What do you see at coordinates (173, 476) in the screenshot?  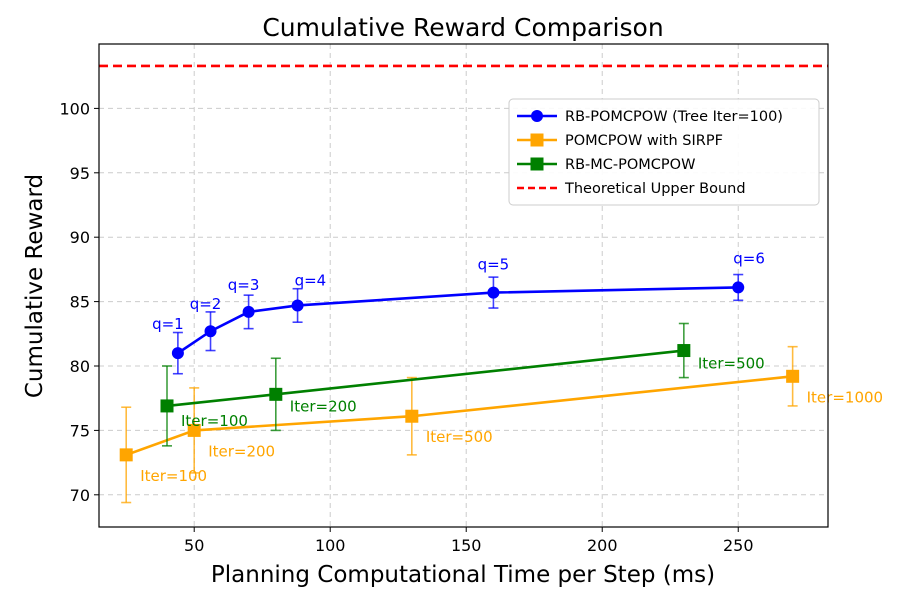 I see `pomcpow-sirpf-annotation: Iter=100` at bounding box center [173, 476].